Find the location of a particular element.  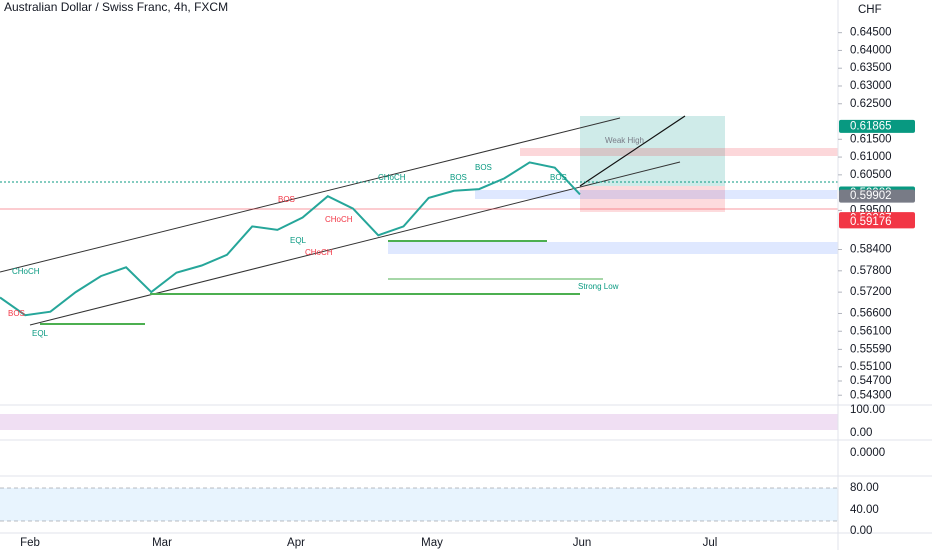

x-tick-label: Jul is located at coordinates (710, 543).